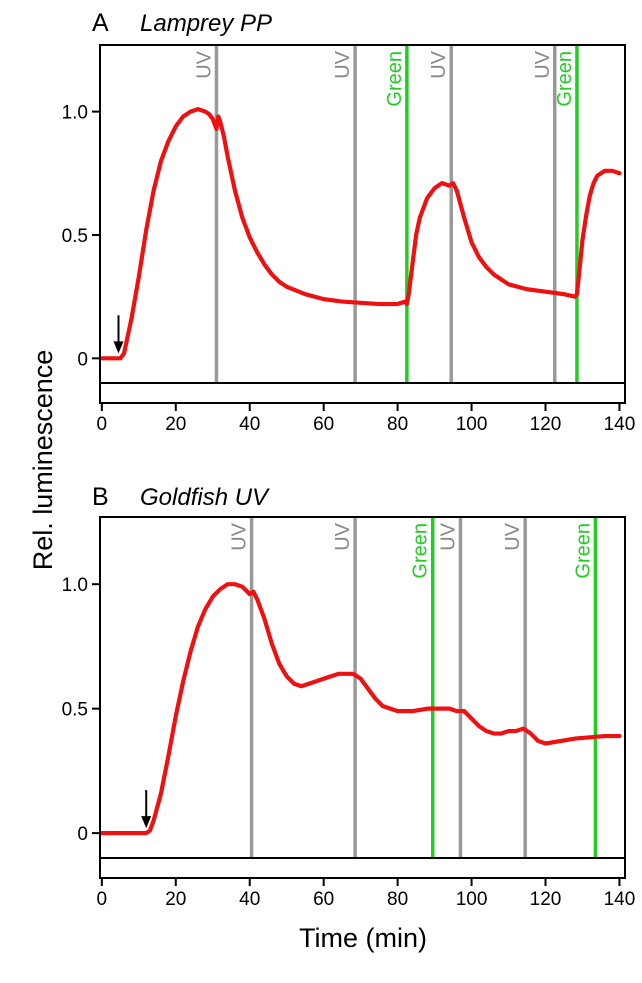 The image size is (642, 983). Describe the element at coordinates (43, 460) in the screenshot. I see `y-axis-title: Rel. luminescence` at that location.